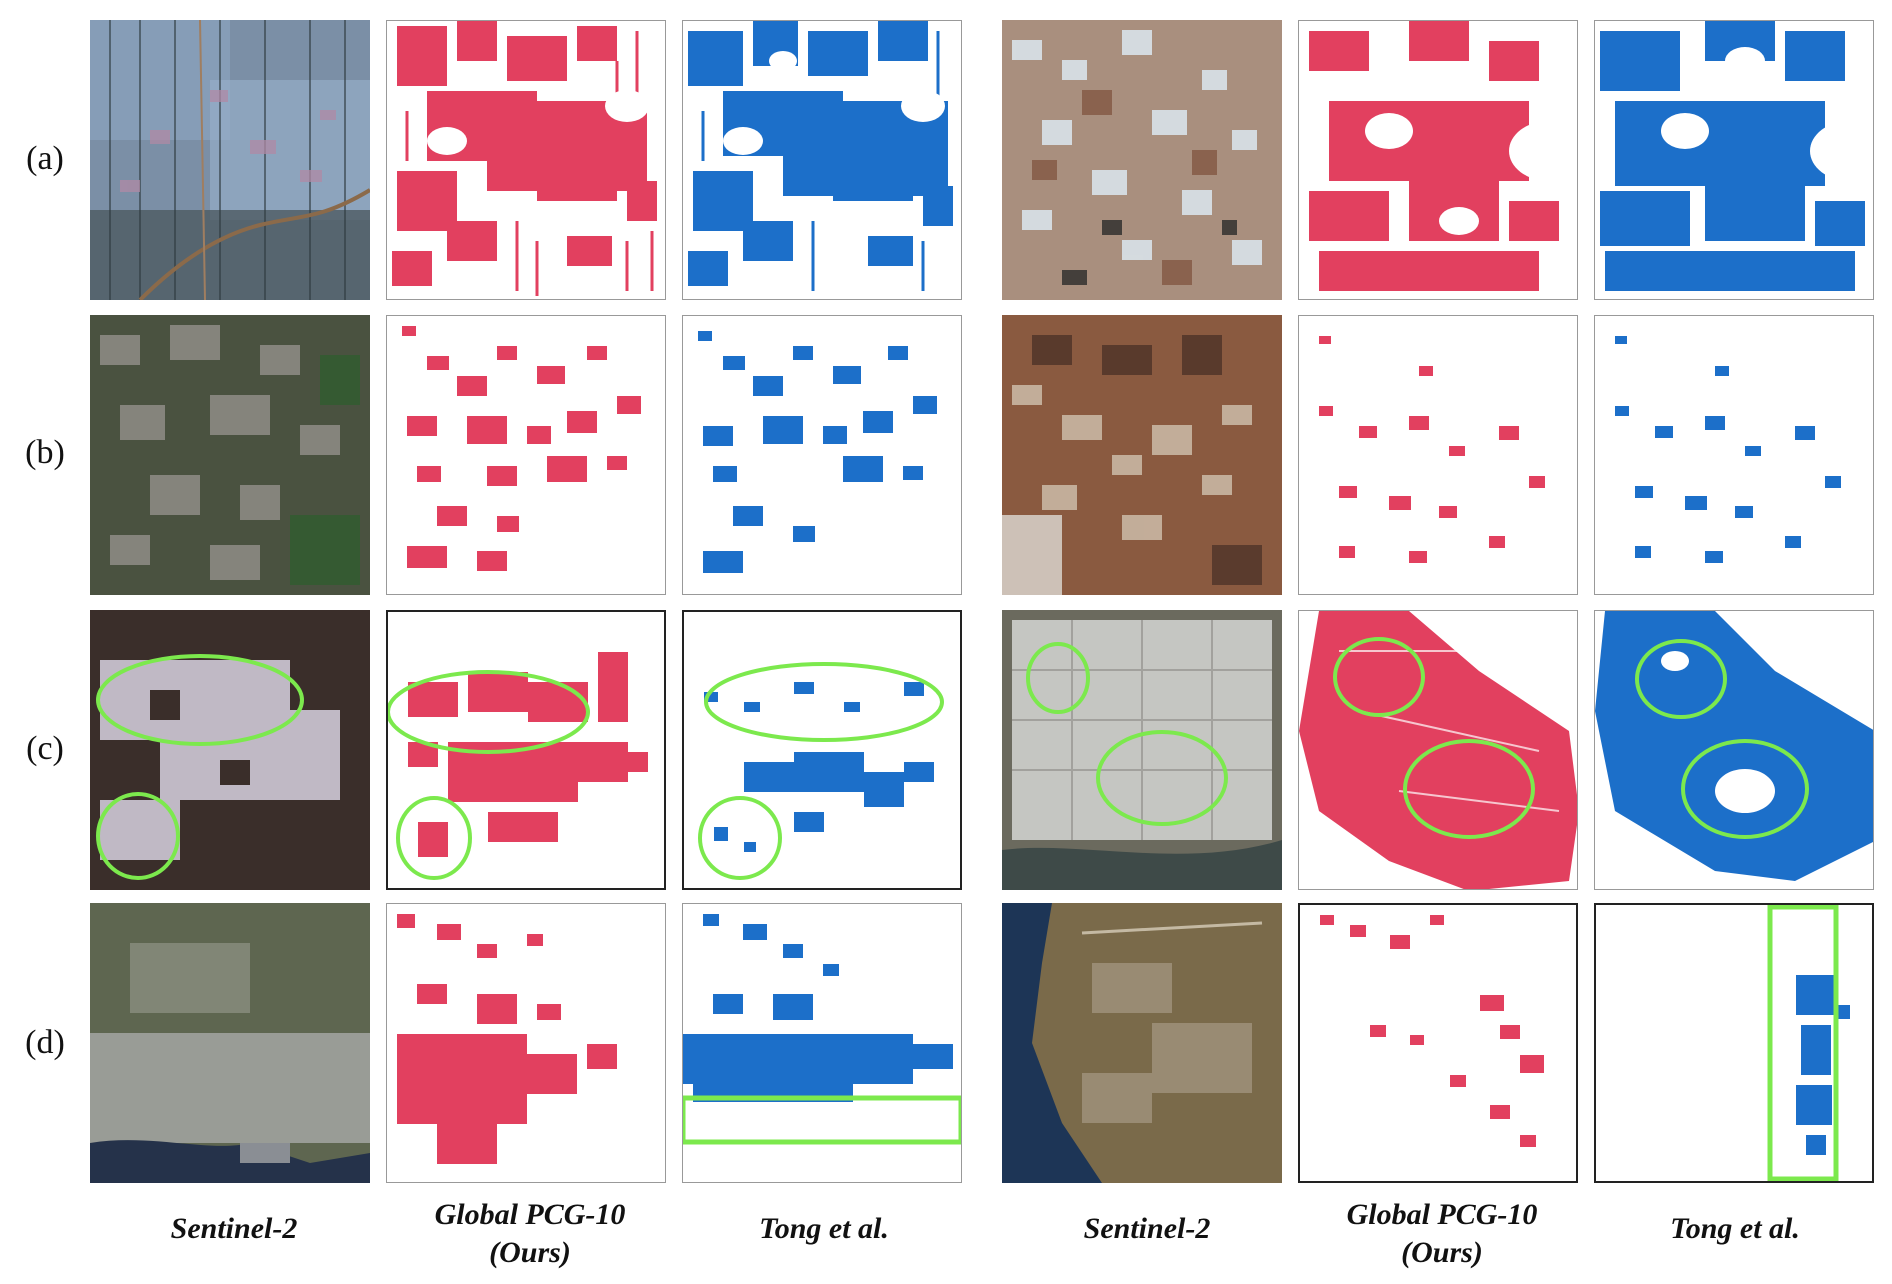 This screenshot has height=1284, width=1892. I want to click on panel-b6-tong, so click(1734, 455).